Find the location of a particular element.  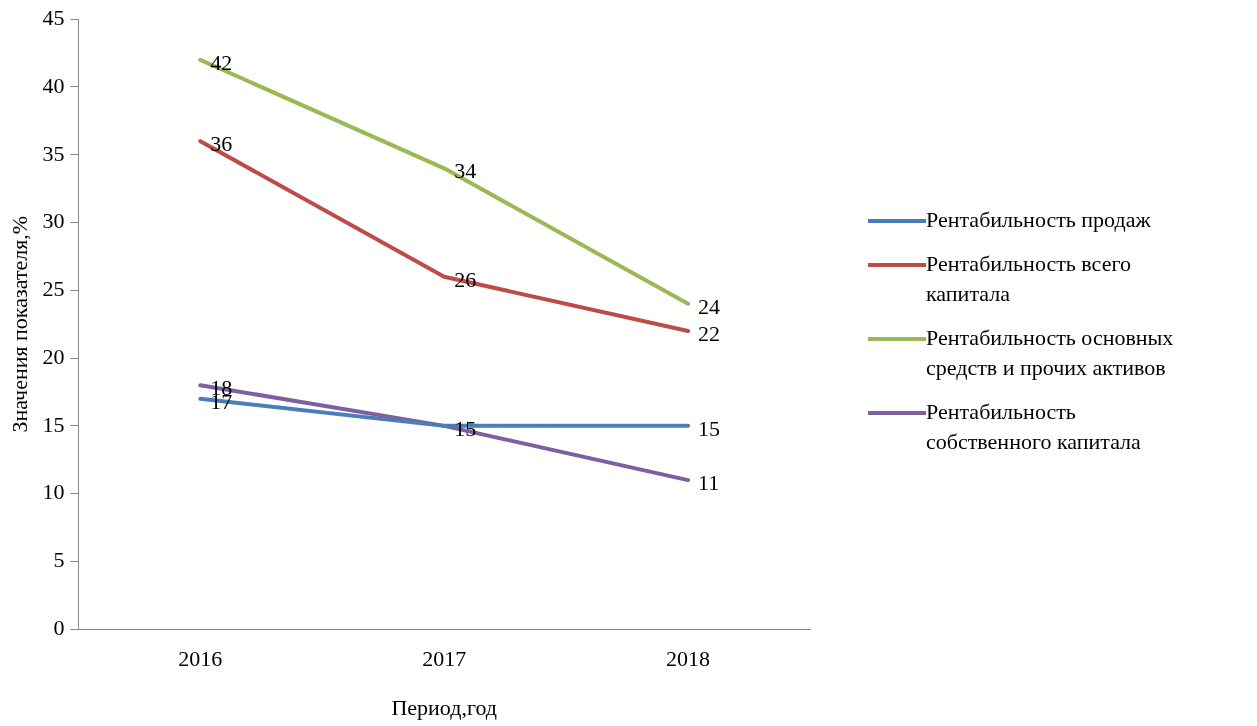

data-label: 24 is located at coordinates (709, 306).